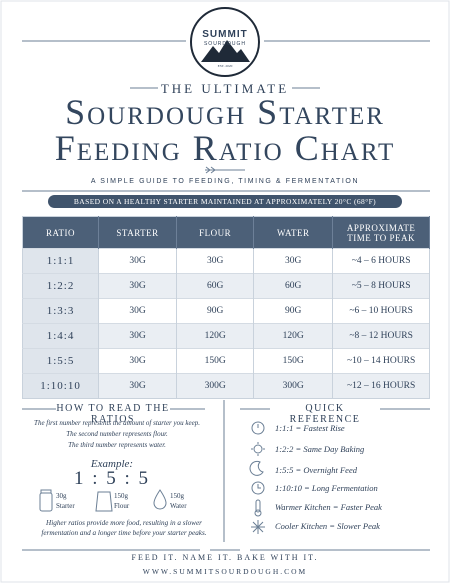 The height and width of the screenshot is (583, 450). Describe the element at coordinates (61, 361) in the screenshot. I see `table-cell: 1:5:5` at that location.